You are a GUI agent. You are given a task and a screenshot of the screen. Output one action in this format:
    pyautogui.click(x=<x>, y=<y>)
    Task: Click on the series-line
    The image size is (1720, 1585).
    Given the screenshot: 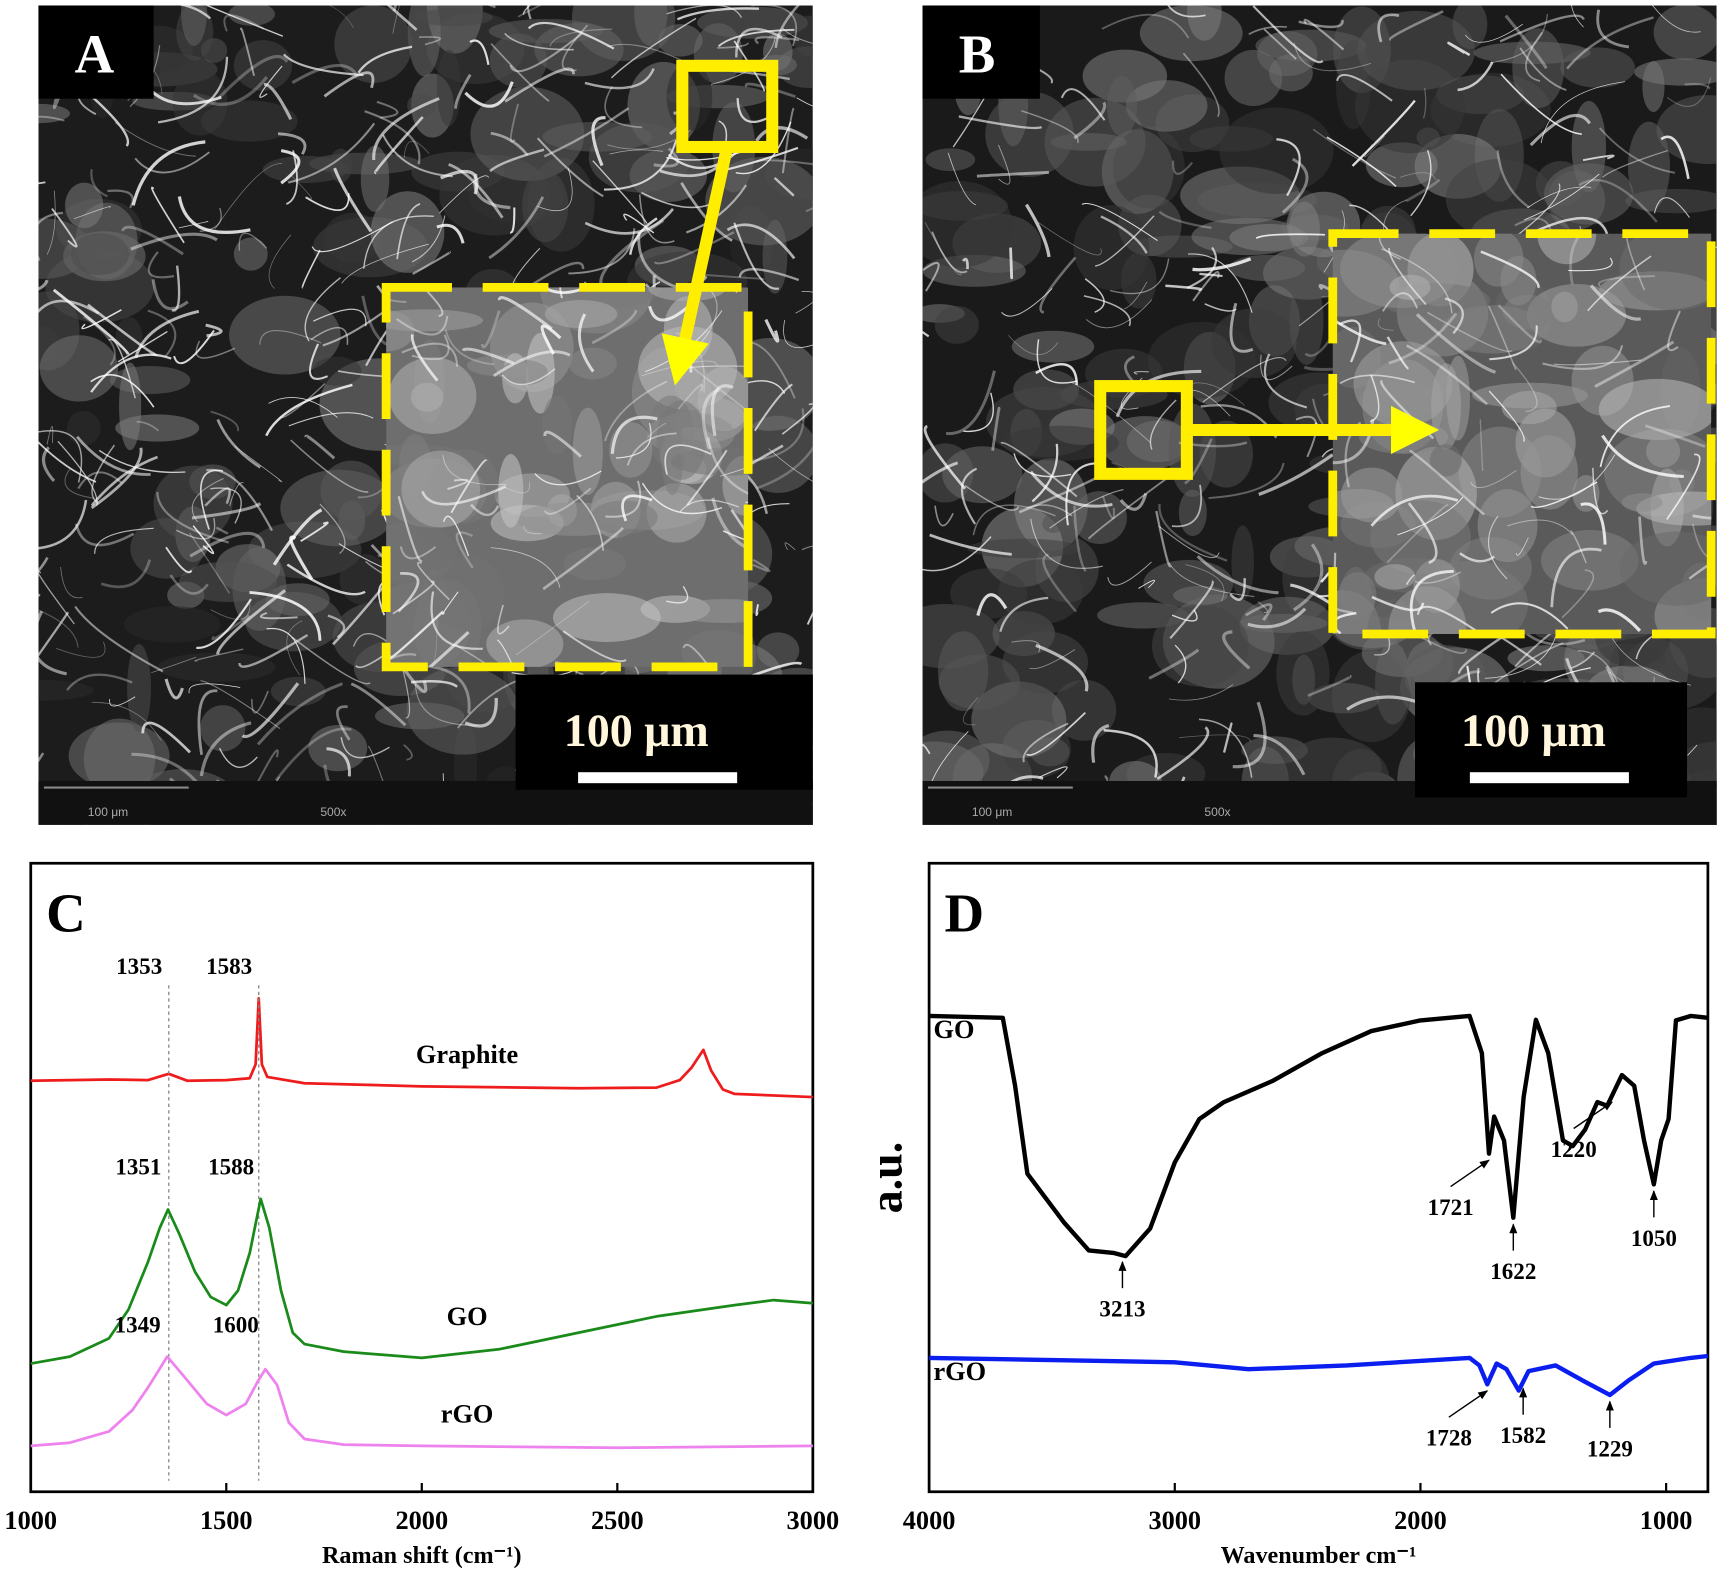 What is the action you would take?
    pyautogui.click(x=421, y=1048)
    